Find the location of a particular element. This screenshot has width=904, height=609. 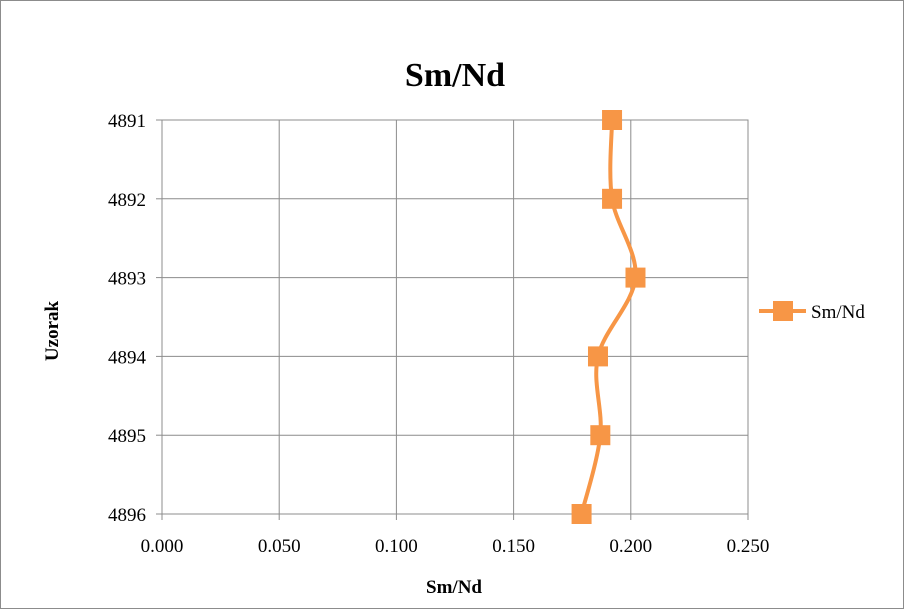

y-tick-label: 4894 is located at coordinates (127, 357).